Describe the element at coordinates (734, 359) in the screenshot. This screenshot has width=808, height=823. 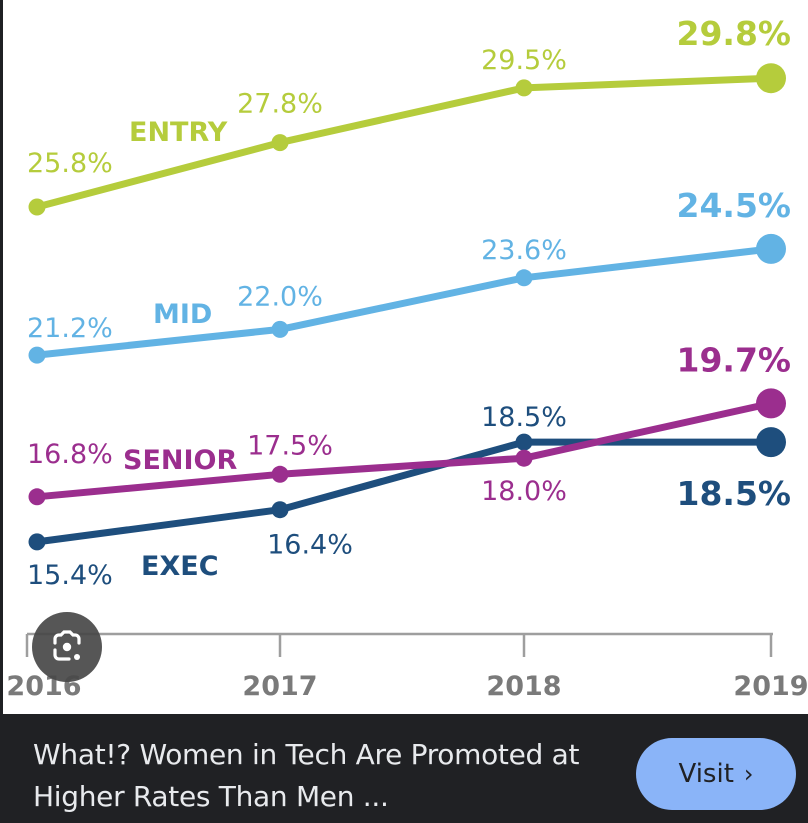
I see `data-label-senior: 19.7%` at that location.